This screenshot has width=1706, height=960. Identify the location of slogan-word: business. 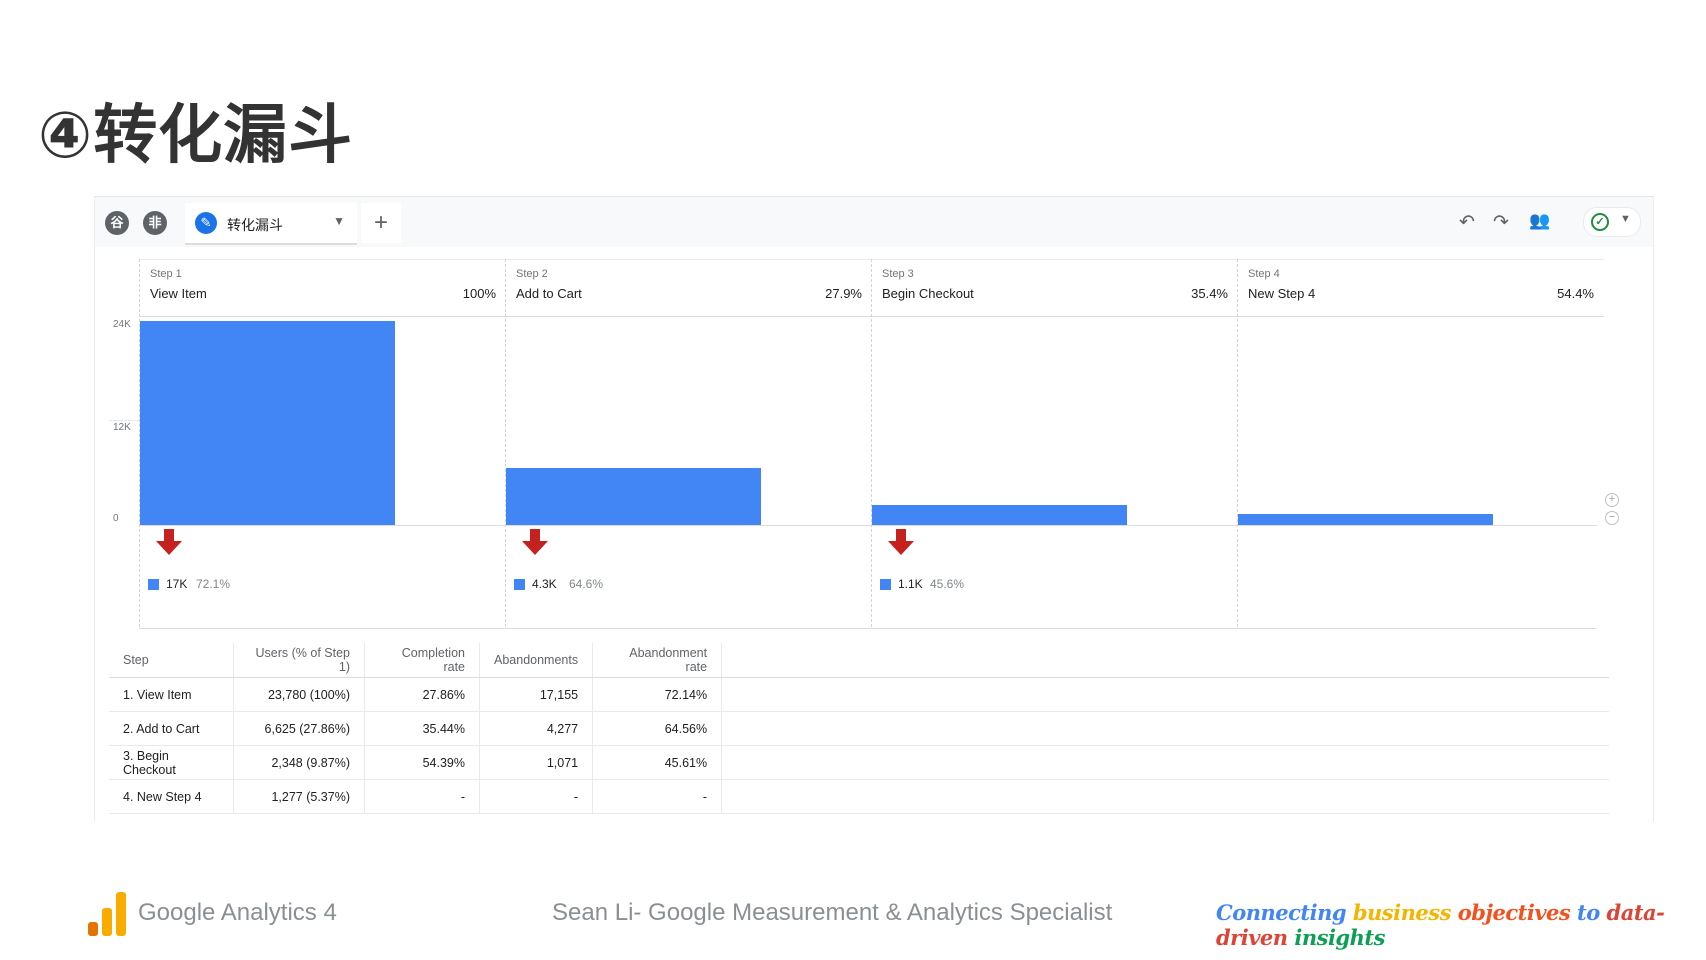
(1405, 912).